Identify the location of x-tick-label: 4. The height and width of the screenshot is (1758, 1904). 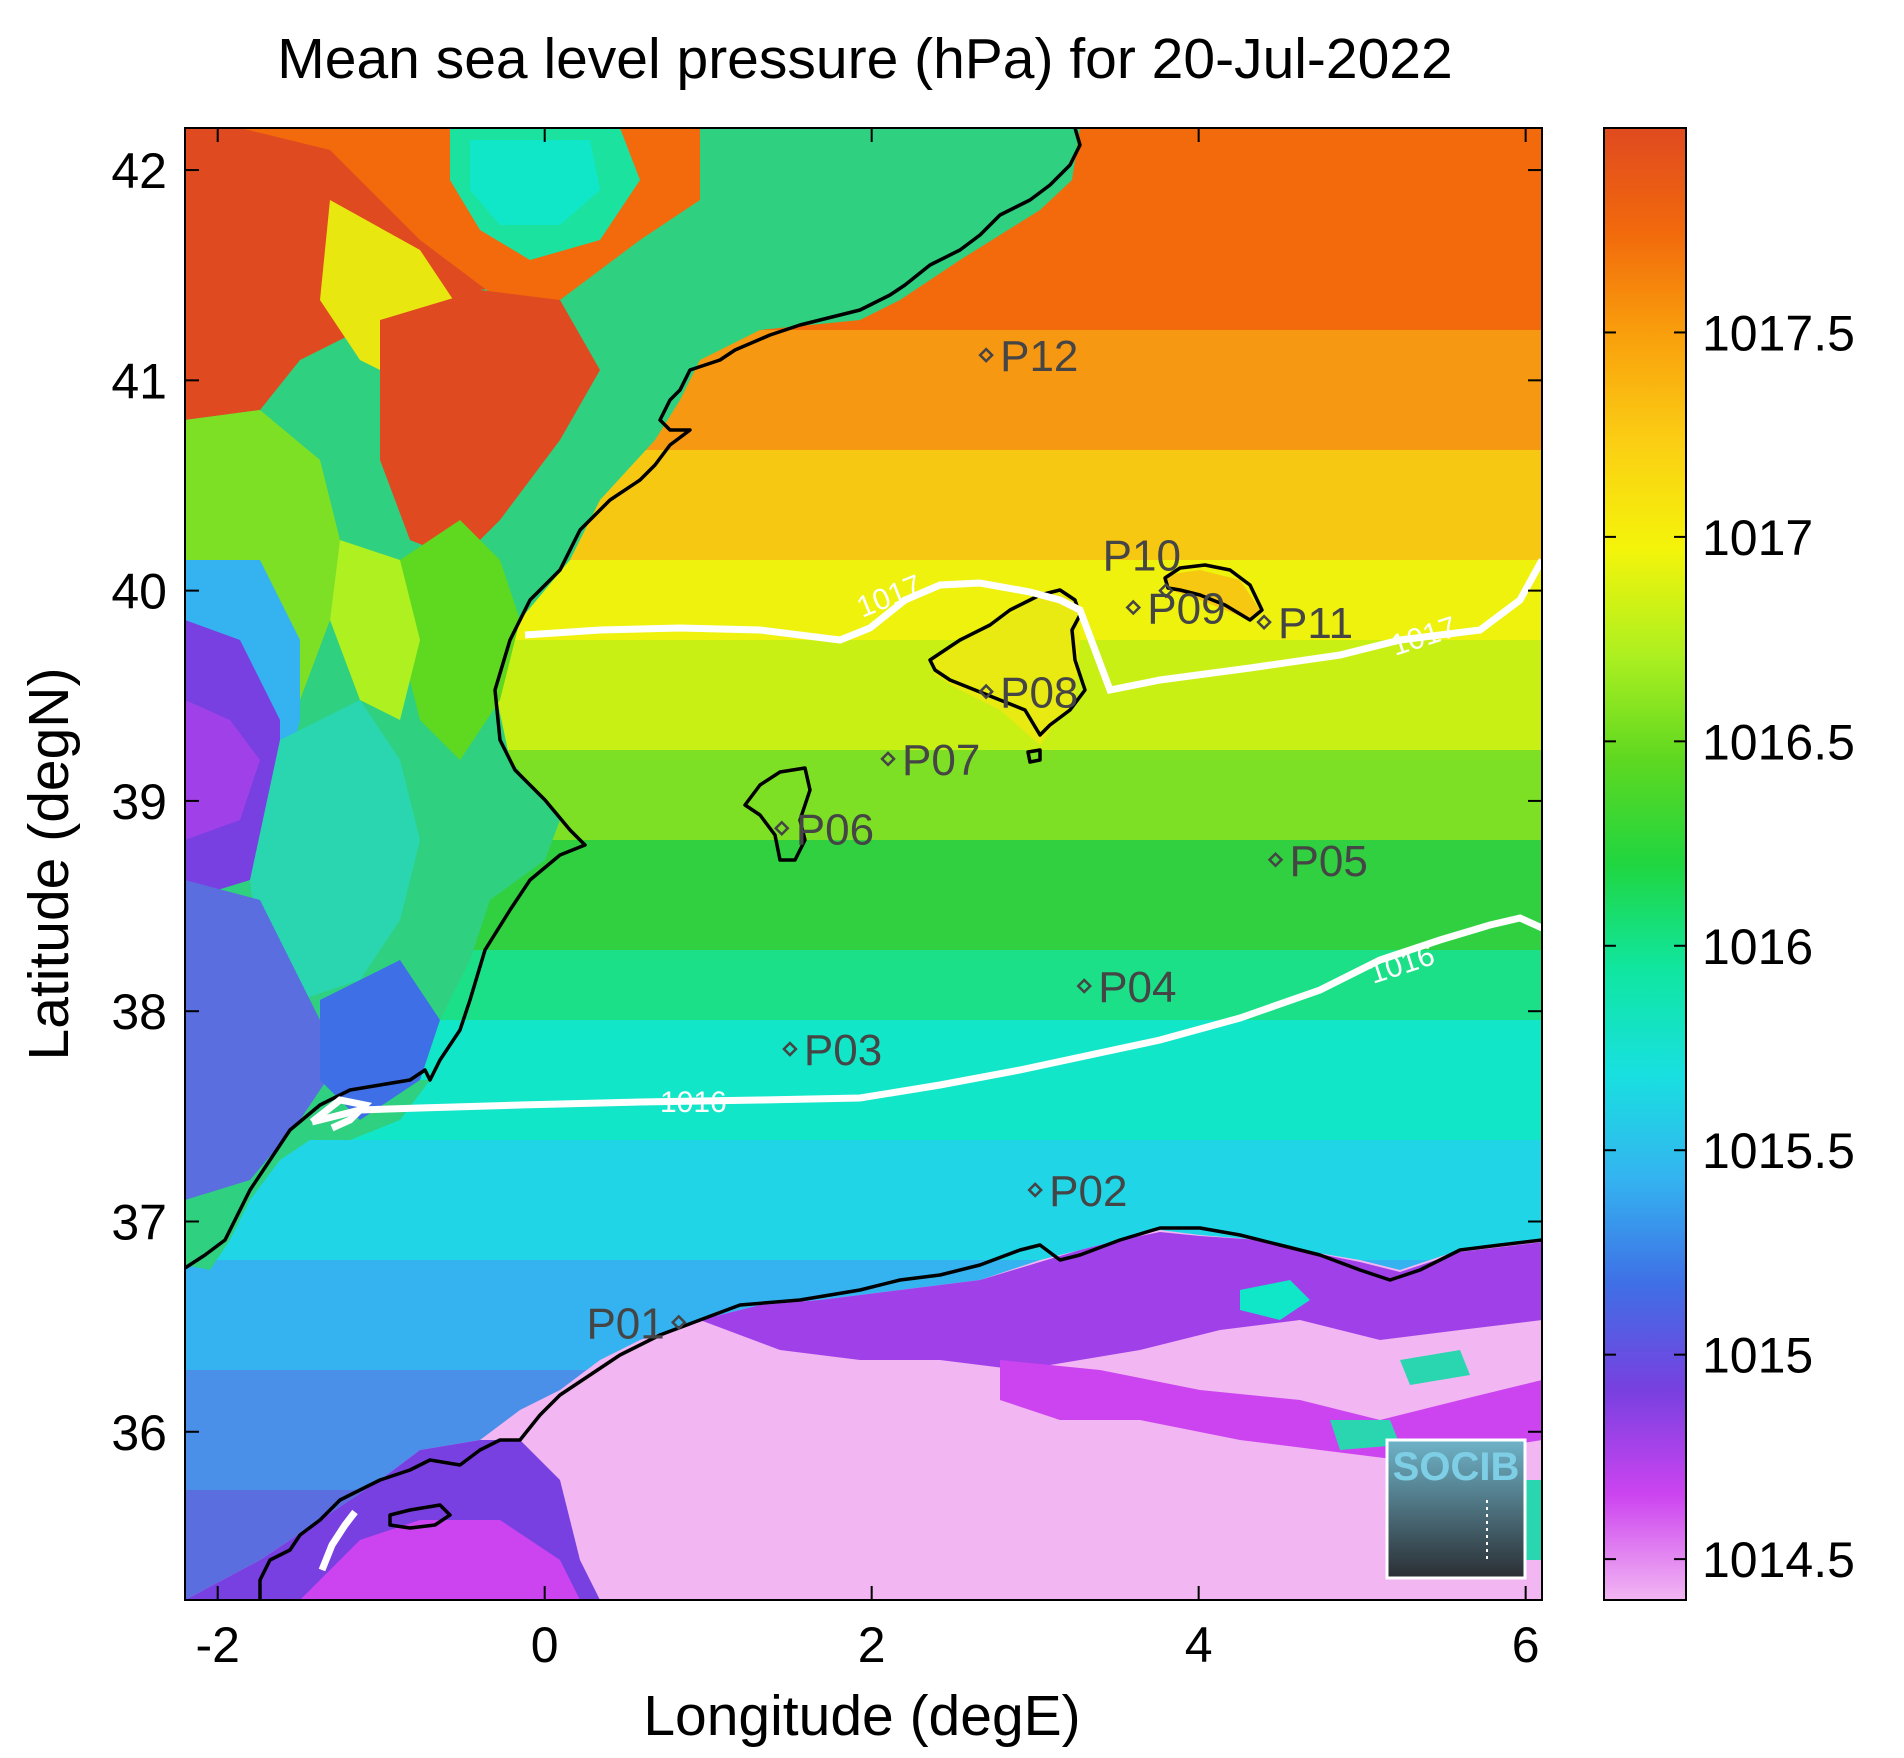
(1199, 1645).